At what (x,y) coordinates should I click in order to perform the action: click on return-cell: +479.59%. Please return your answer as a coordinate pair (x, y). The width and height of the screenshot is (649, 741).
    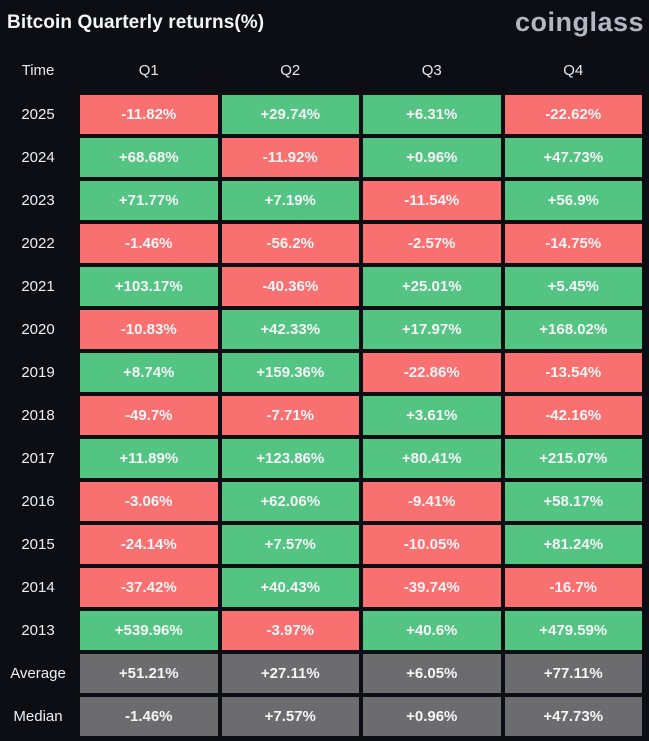
    Looking at the image, I should click on (573, 630).